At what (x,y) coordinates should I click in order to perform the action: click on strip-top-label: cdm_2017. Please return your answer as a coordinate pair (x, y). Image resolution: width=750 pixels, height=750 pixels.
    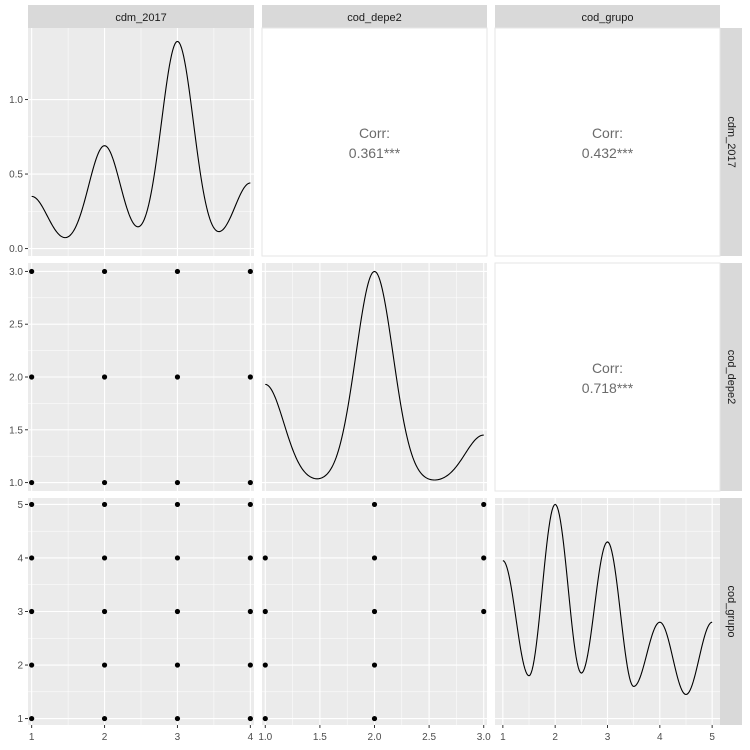
    Looking at the image, I should click on (140, 18).